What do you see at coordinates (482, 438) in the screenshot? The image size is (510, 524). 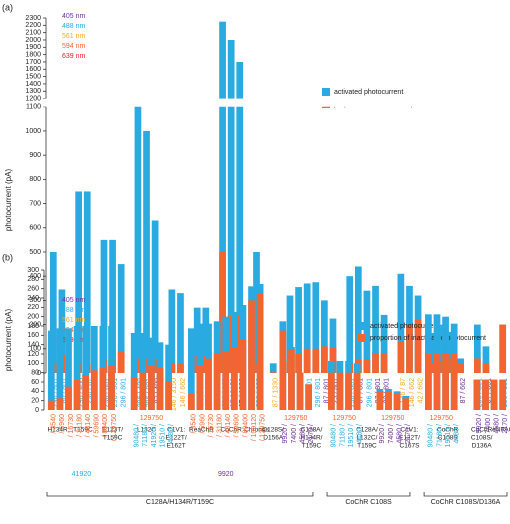 I see `group-name: C108S/` at bounding box center [482, 438].